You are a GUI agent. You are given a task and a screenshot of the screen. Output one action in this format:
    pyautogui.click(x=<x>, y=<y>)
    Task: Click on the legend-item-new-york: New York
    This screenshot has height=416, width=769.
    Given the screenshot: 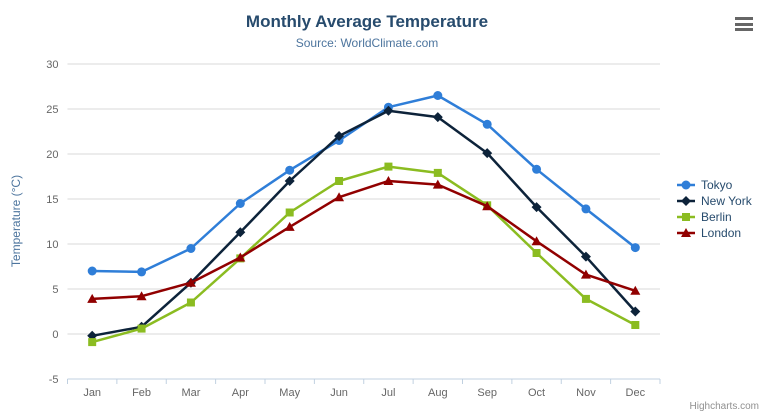 What is the action you would take?
    pyautogui.click(x=714, y=201)
    